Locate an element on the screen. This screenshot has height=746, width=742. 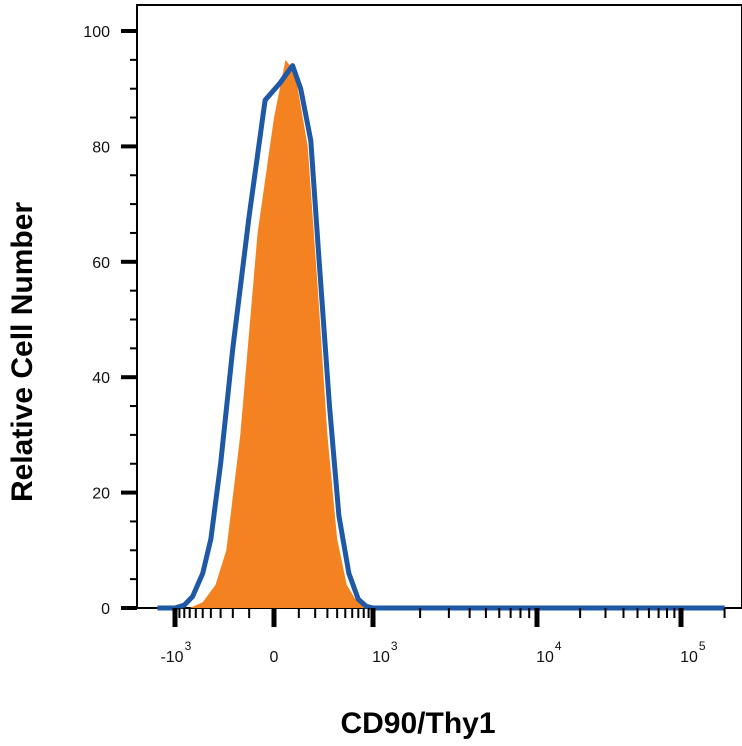
y-tick-label: 100 is located at coordinates (96, 32).